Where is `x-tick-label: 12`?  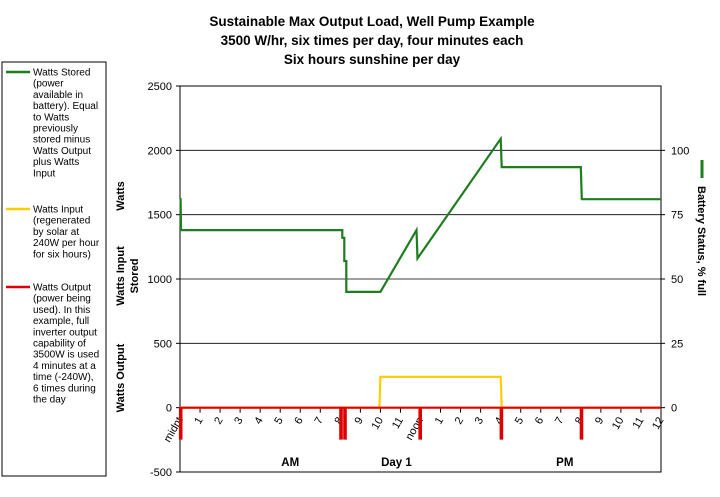 x-tick-label: 12 is located at coordinates (658, 423).